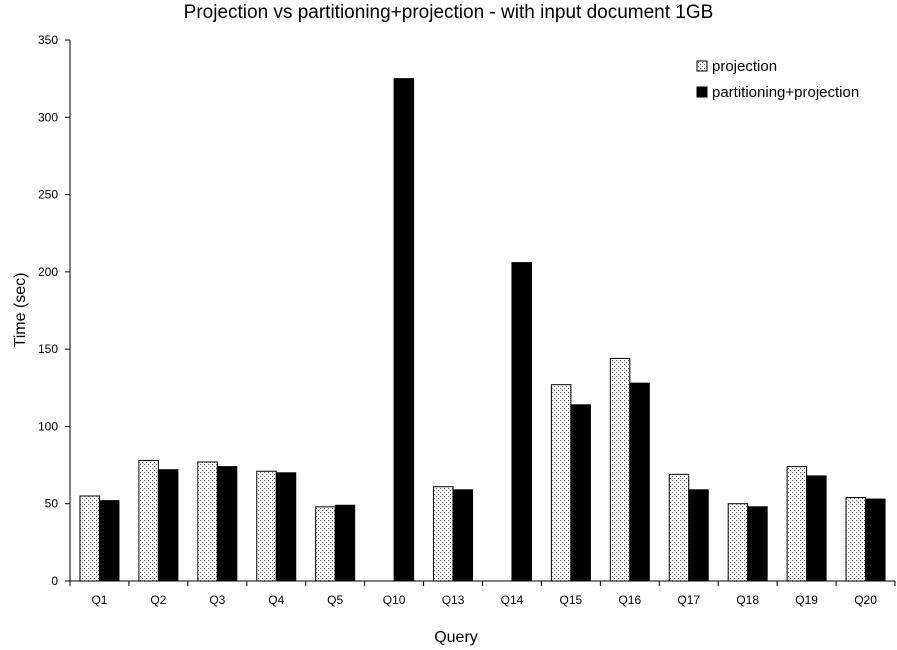  What do you see at coordinates (744, 66) in the screenshot?
I see `legend-label-projection: projection` at bounding box center [744, 66].